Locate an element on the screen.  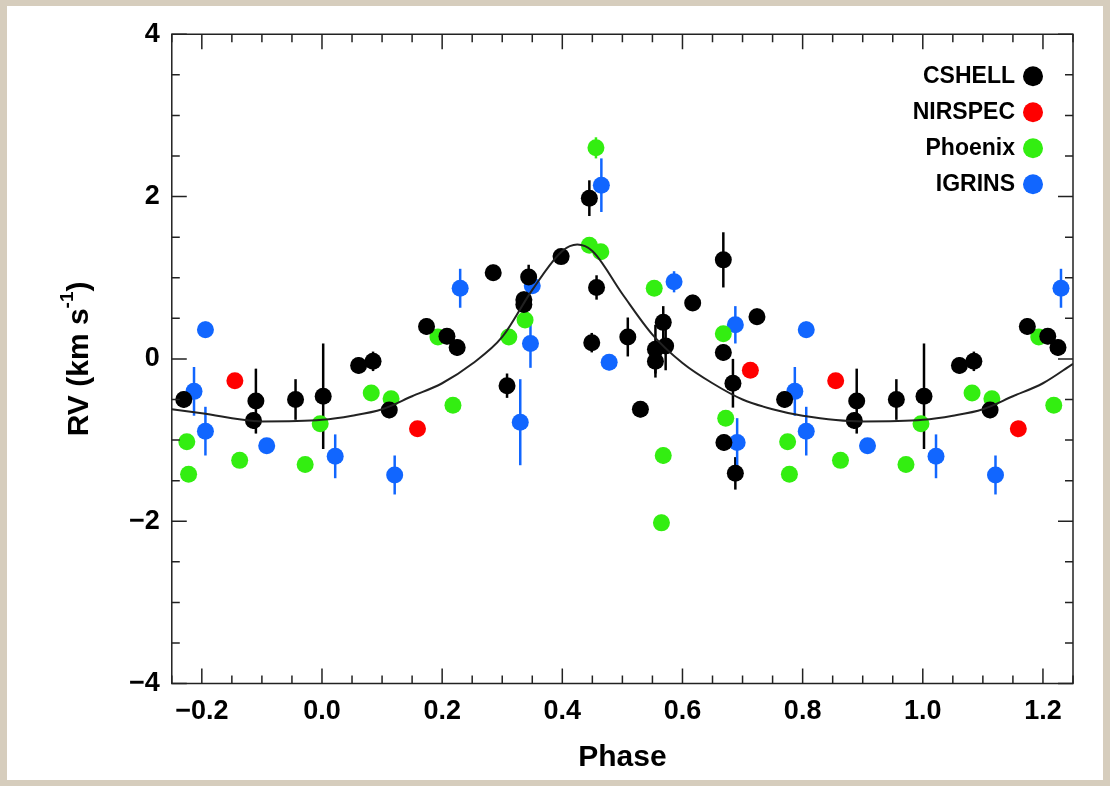
y-tick-label: −4 is located at coordinates (144, 682).